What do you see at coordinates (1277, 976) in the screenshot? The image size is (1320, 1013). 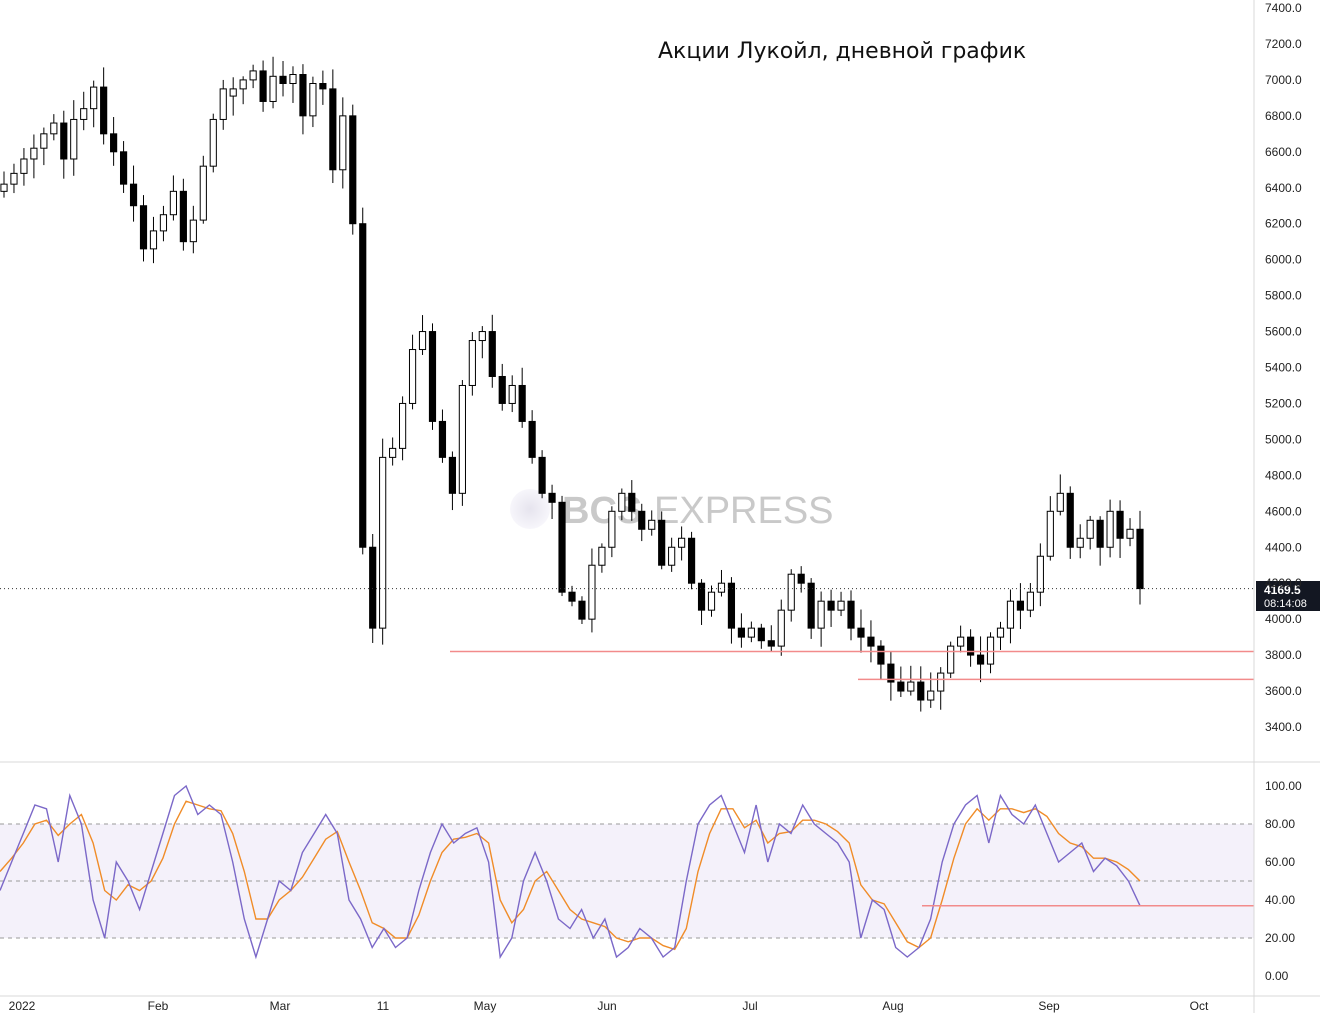 I see `osc-tick-label: 0.00` at bounding box center [1277, 976].